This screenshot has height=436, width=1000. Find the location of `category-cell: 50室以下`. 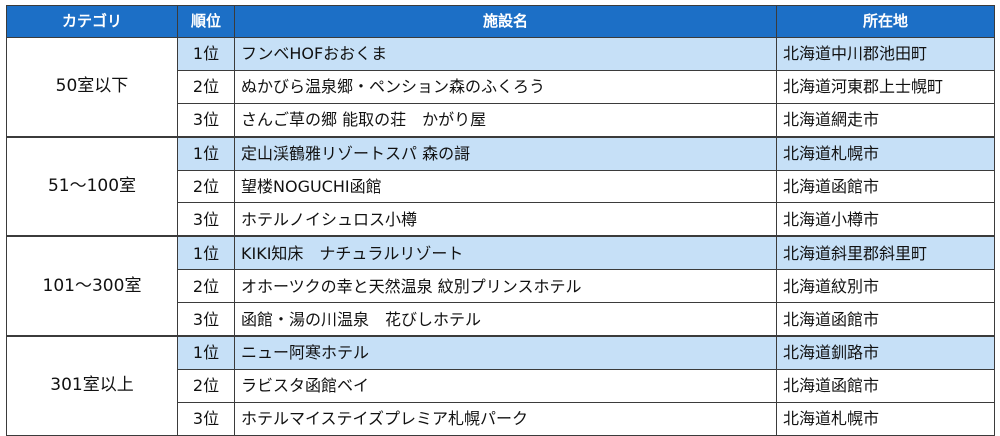

category-cell: 50室以下 is located at coordinates (92, 87).